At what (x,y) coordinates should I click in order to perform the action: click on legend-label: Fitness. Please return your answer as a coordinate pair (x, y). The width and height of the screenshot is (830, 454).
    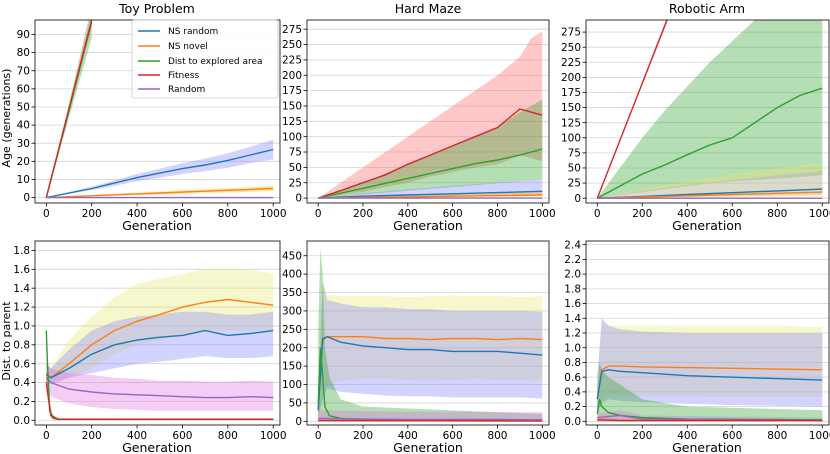
    Looking at the image, I should click on (183, 76).